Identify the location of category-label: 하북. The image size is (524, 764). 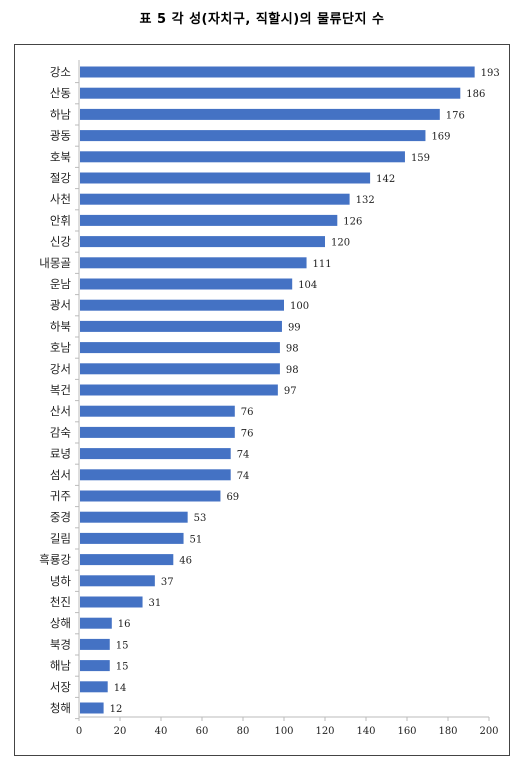
(60, 326).